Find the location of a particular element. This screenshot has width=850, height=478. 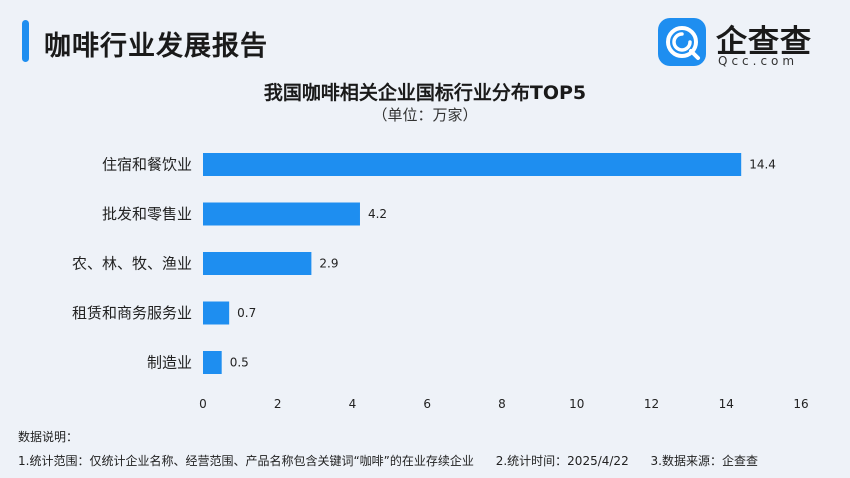

note-time: 2.统计时间：2025/4/22 is located at coordinates (562, 461).